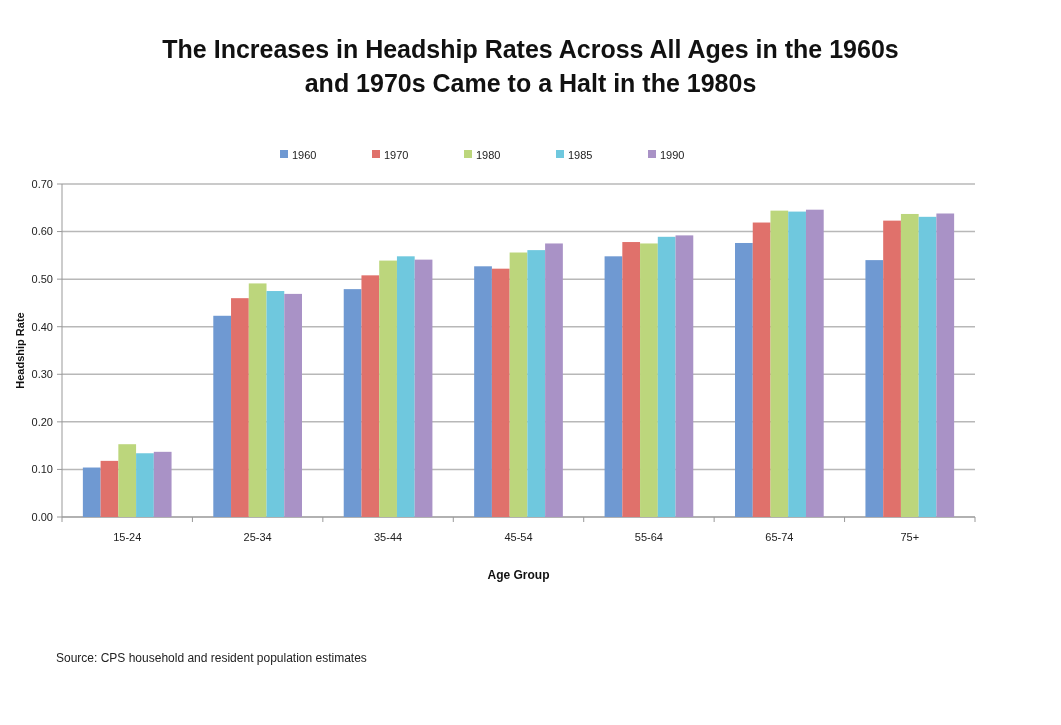 The image size is (1061, 725). Describe the element at coordinates (672, 154) in the screenshot. I see `legend-label: 1990` at that location.